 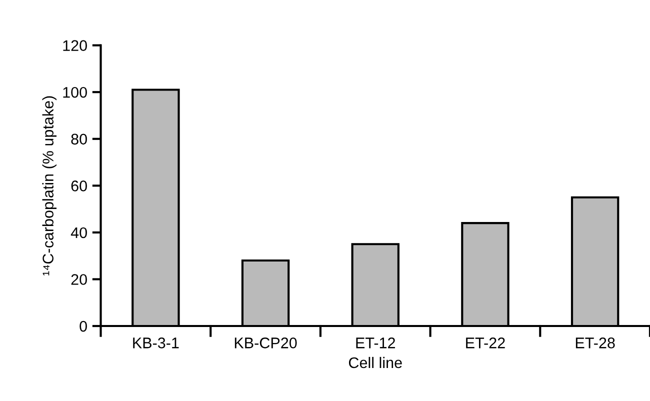 I want to click on x-tick-label: ET-22, so click(x=485, y=343).